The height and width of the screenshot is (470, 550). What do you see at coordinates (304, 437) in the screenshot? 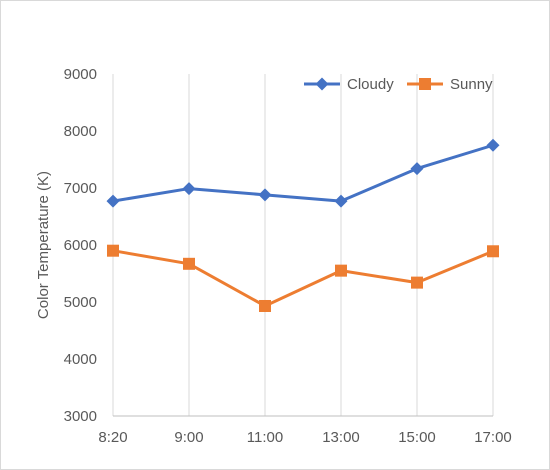
I see `x-axis-ticks: 8:20 9:00 11:00 13:00 15:00 17:00` at bounding box center [304, 437].